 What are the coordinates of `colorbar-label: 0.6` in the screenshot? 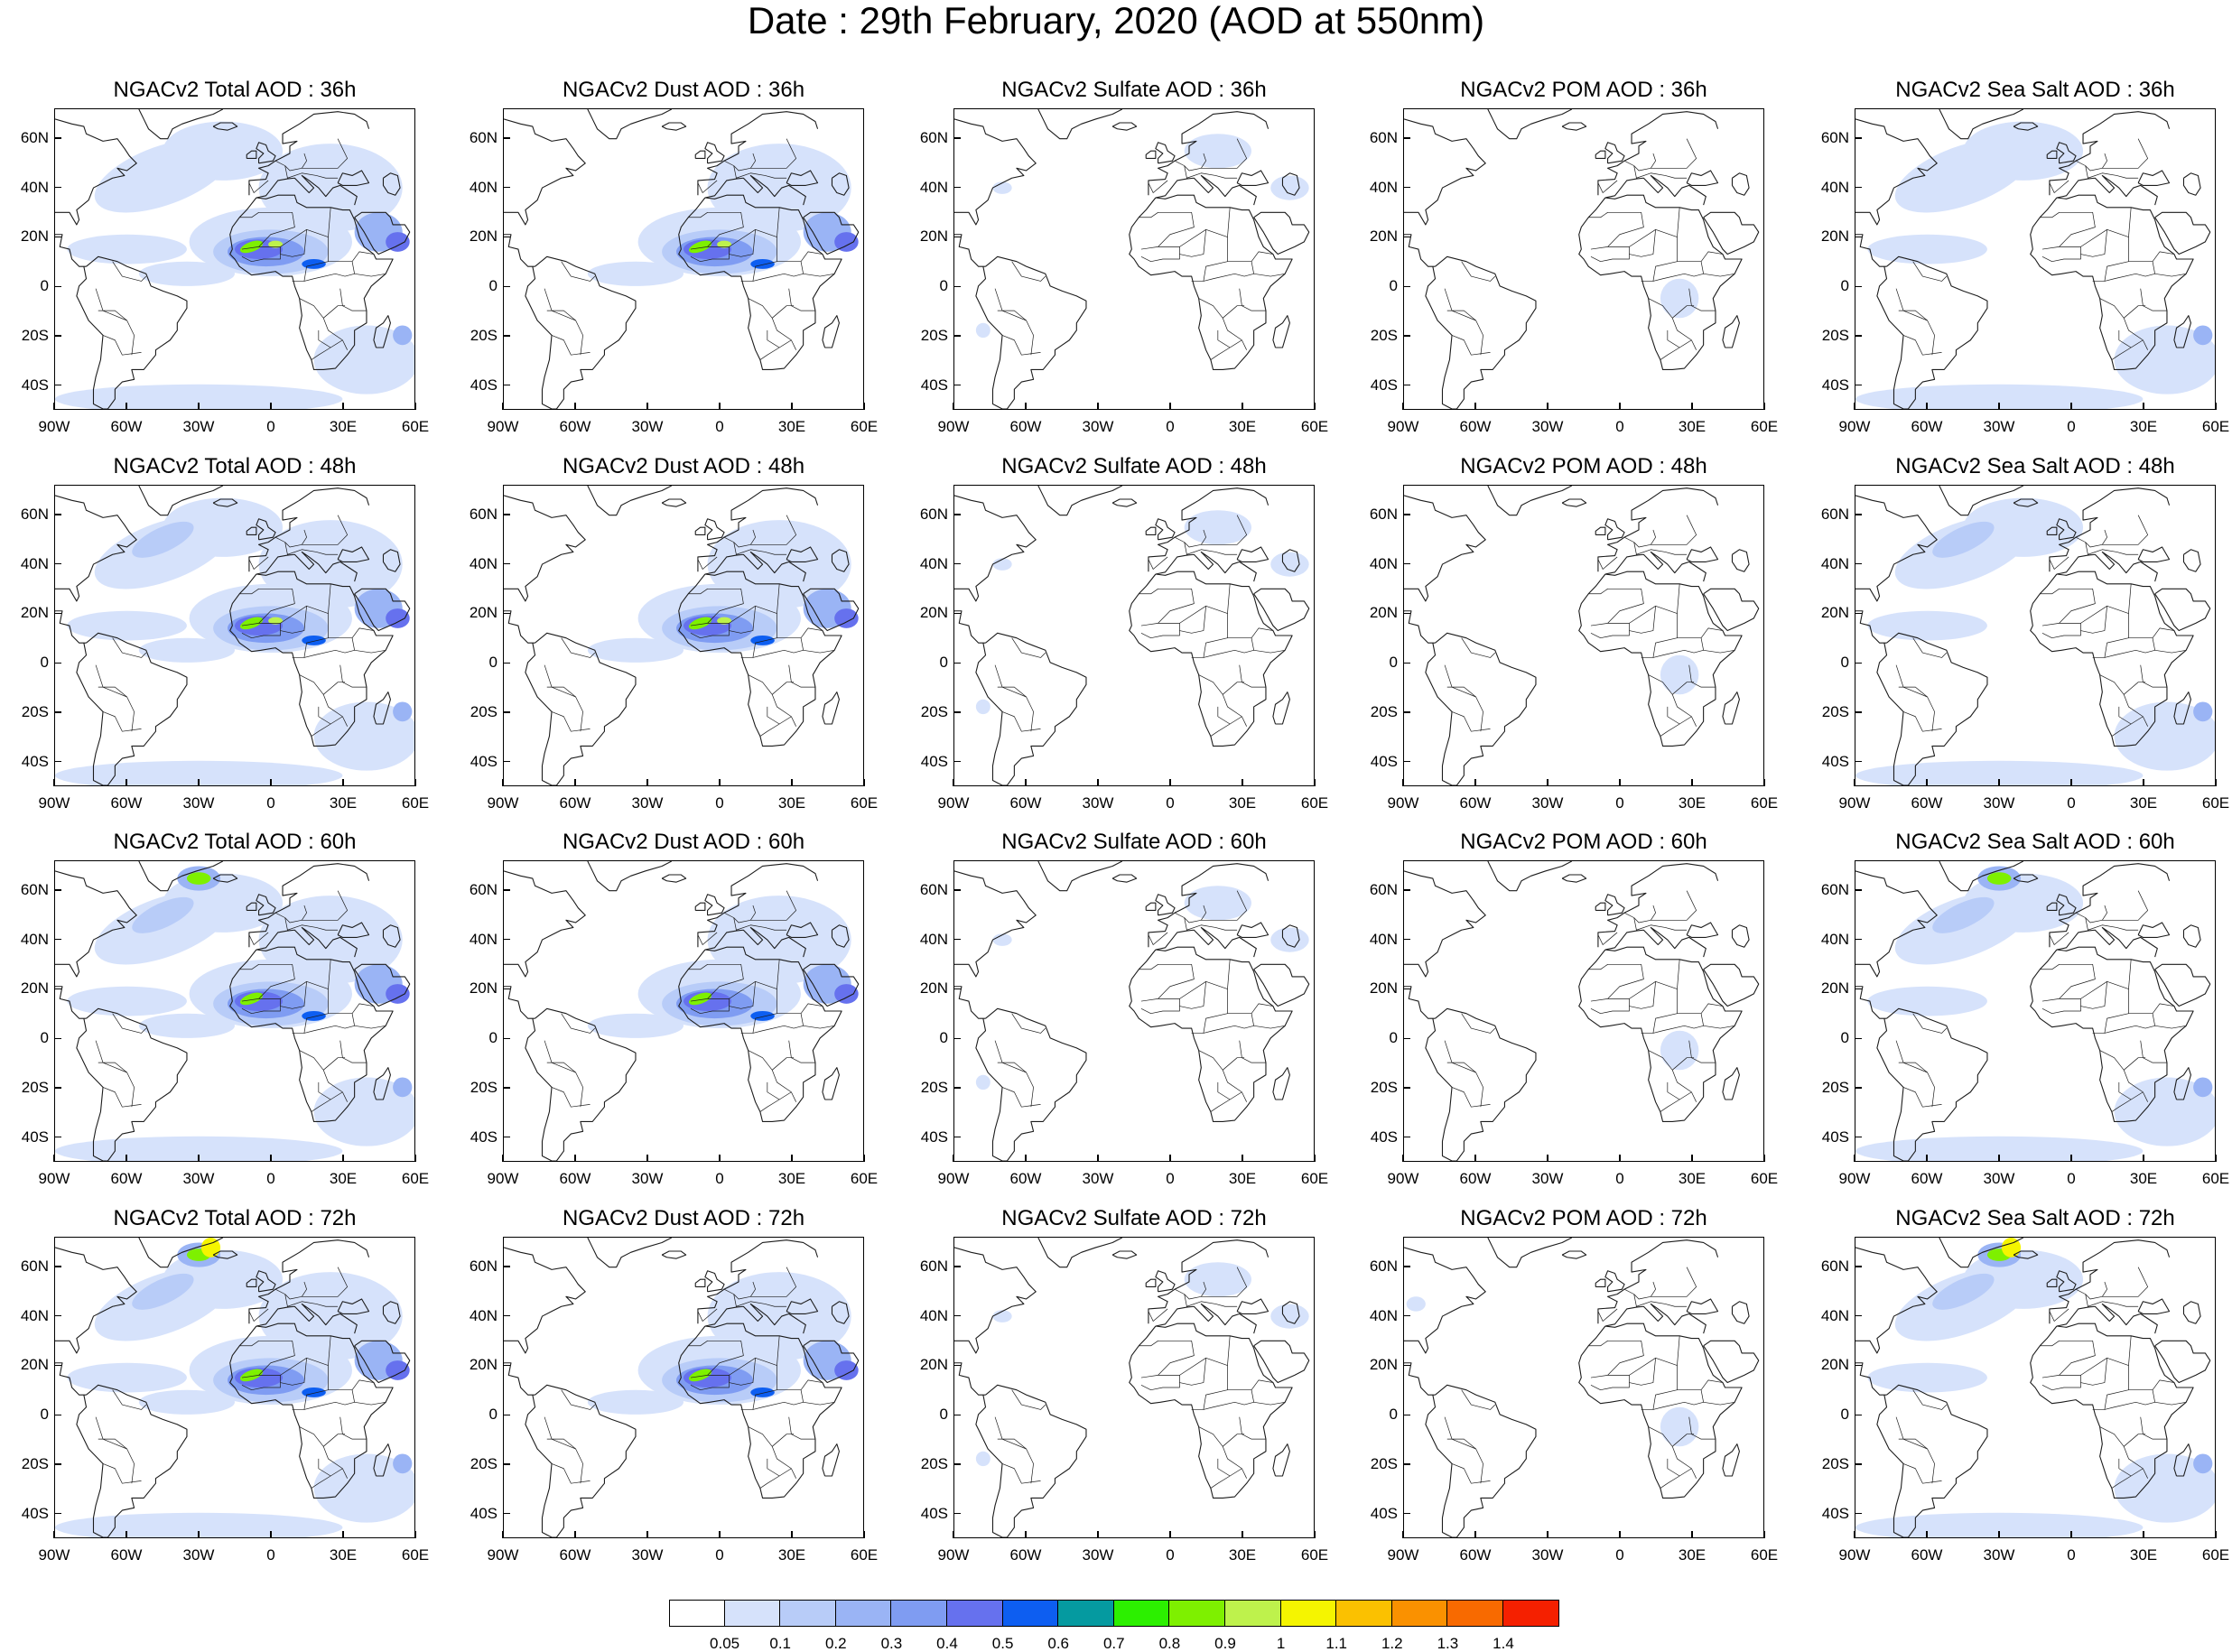 It's located at (1058, 1643).